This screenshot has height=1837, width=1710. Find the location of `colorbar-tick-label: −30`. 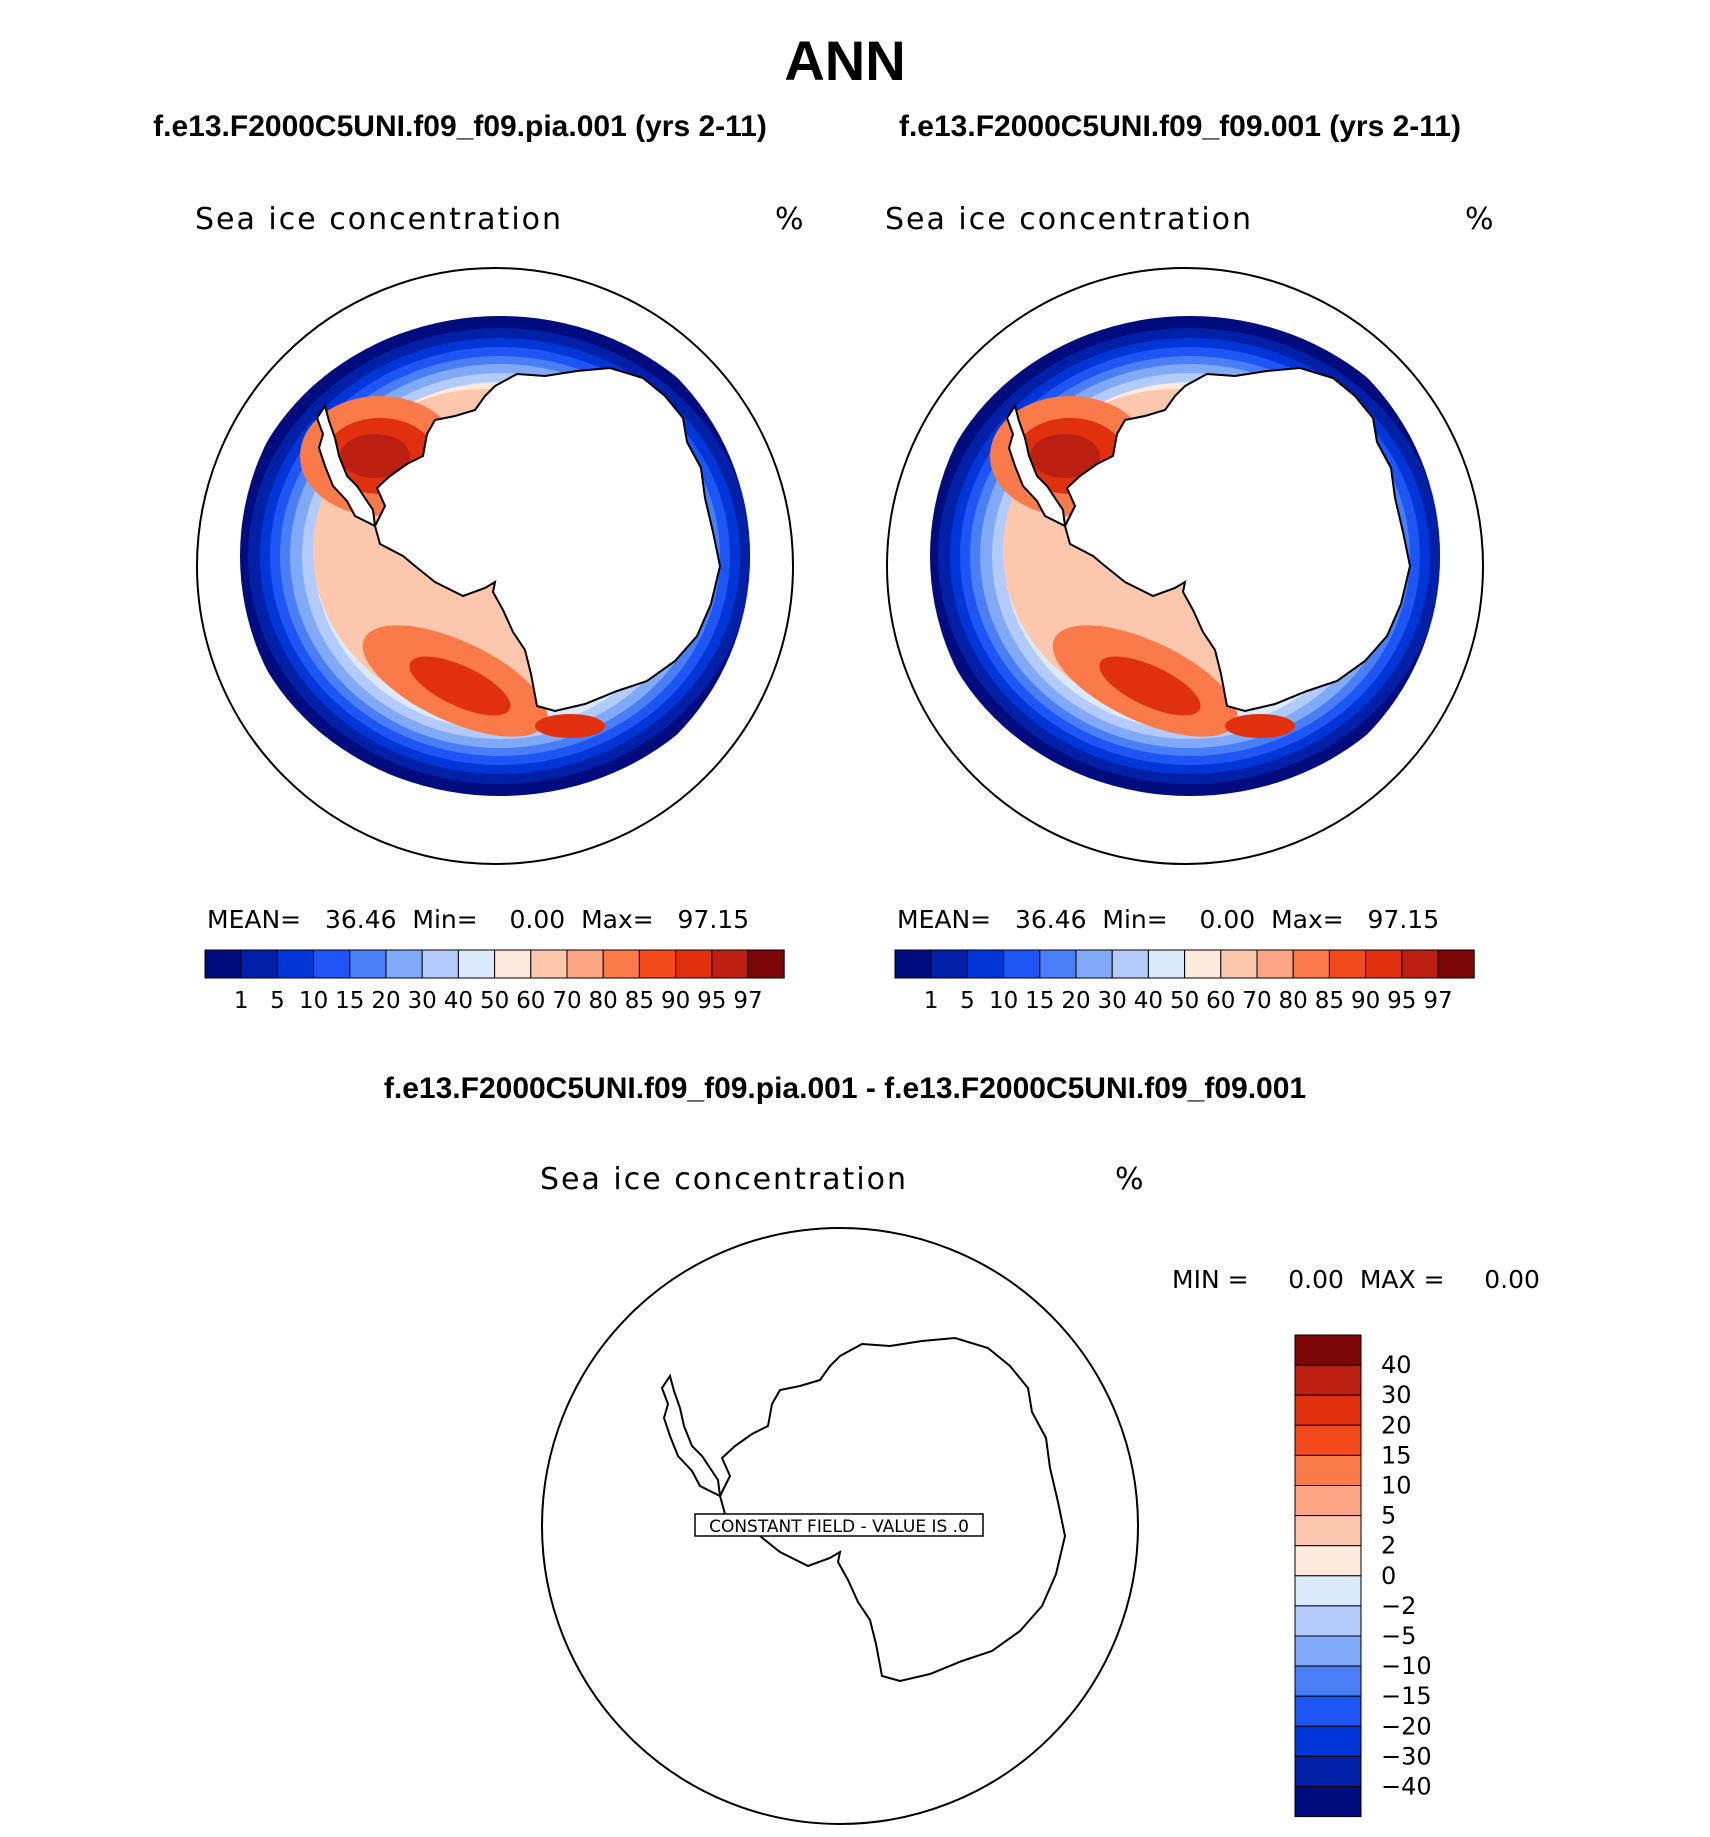

colorbar-tick-label: −30 is located at coordinates (1406, 1756).